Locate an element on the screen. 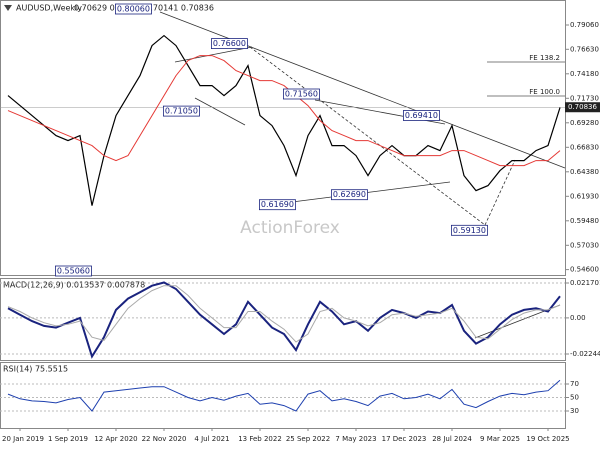  y-tick-label: 50 is located at coordinates (574, 397).